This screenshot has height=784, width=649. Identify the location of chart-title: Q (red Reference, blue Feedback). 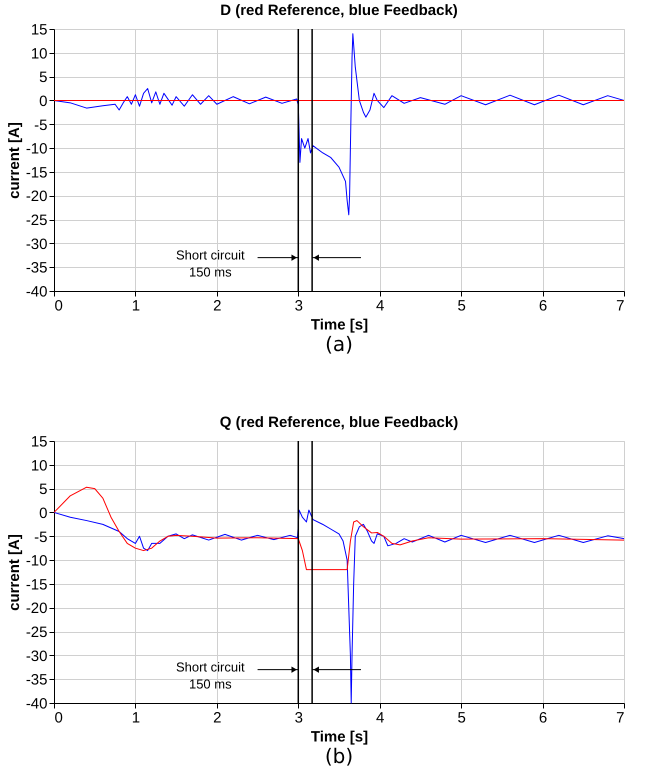
(339, 422).